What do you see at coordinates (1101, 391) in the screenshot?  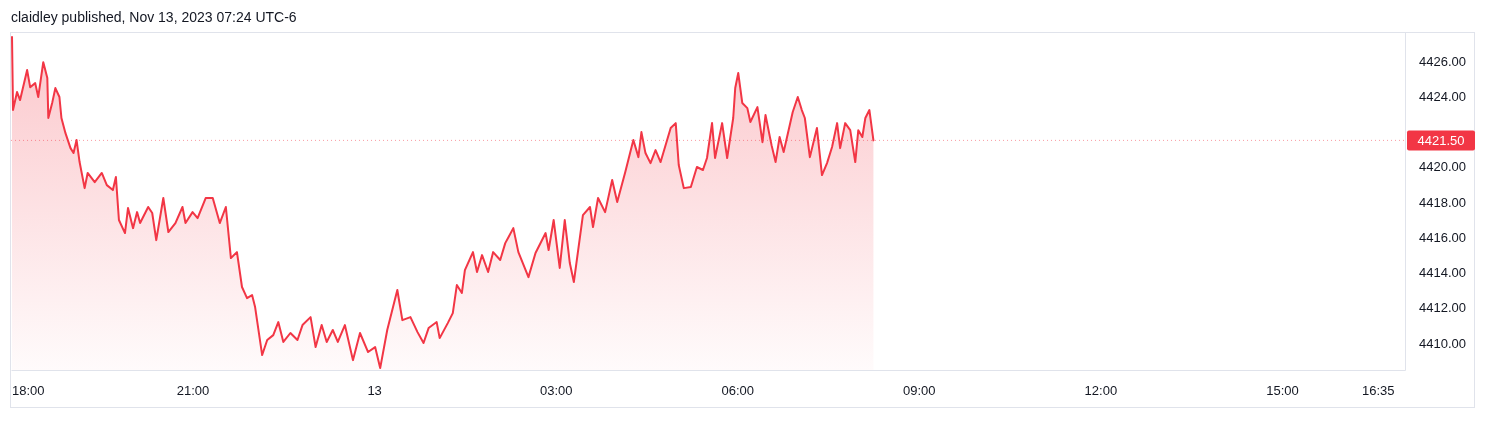 I see `x-tick-label: 12:00` at bounding box center [1101, 391].